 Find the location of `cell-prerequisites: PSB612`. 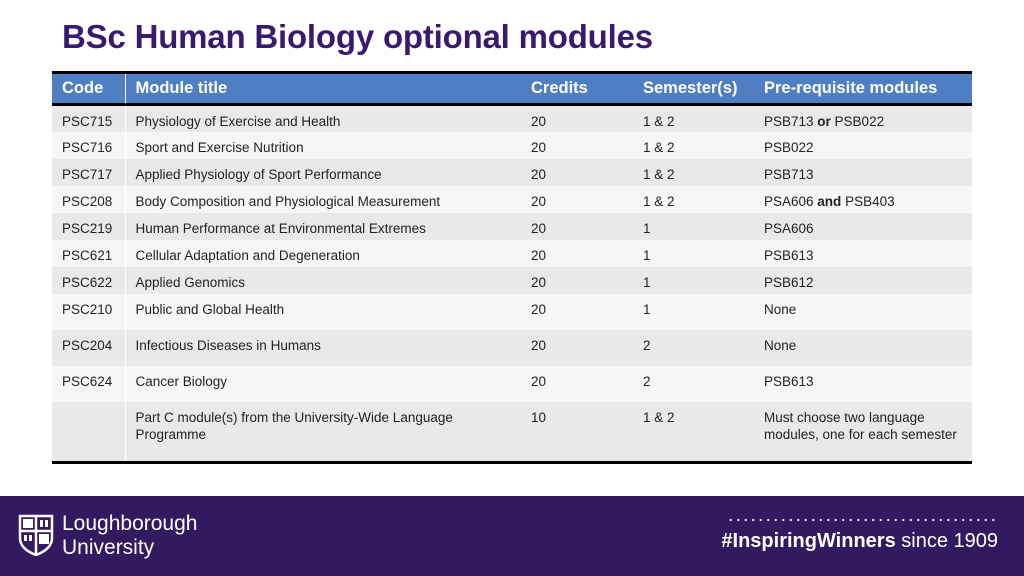

cell-prerequisites: PSB612 is located at coordinates (863, 280).